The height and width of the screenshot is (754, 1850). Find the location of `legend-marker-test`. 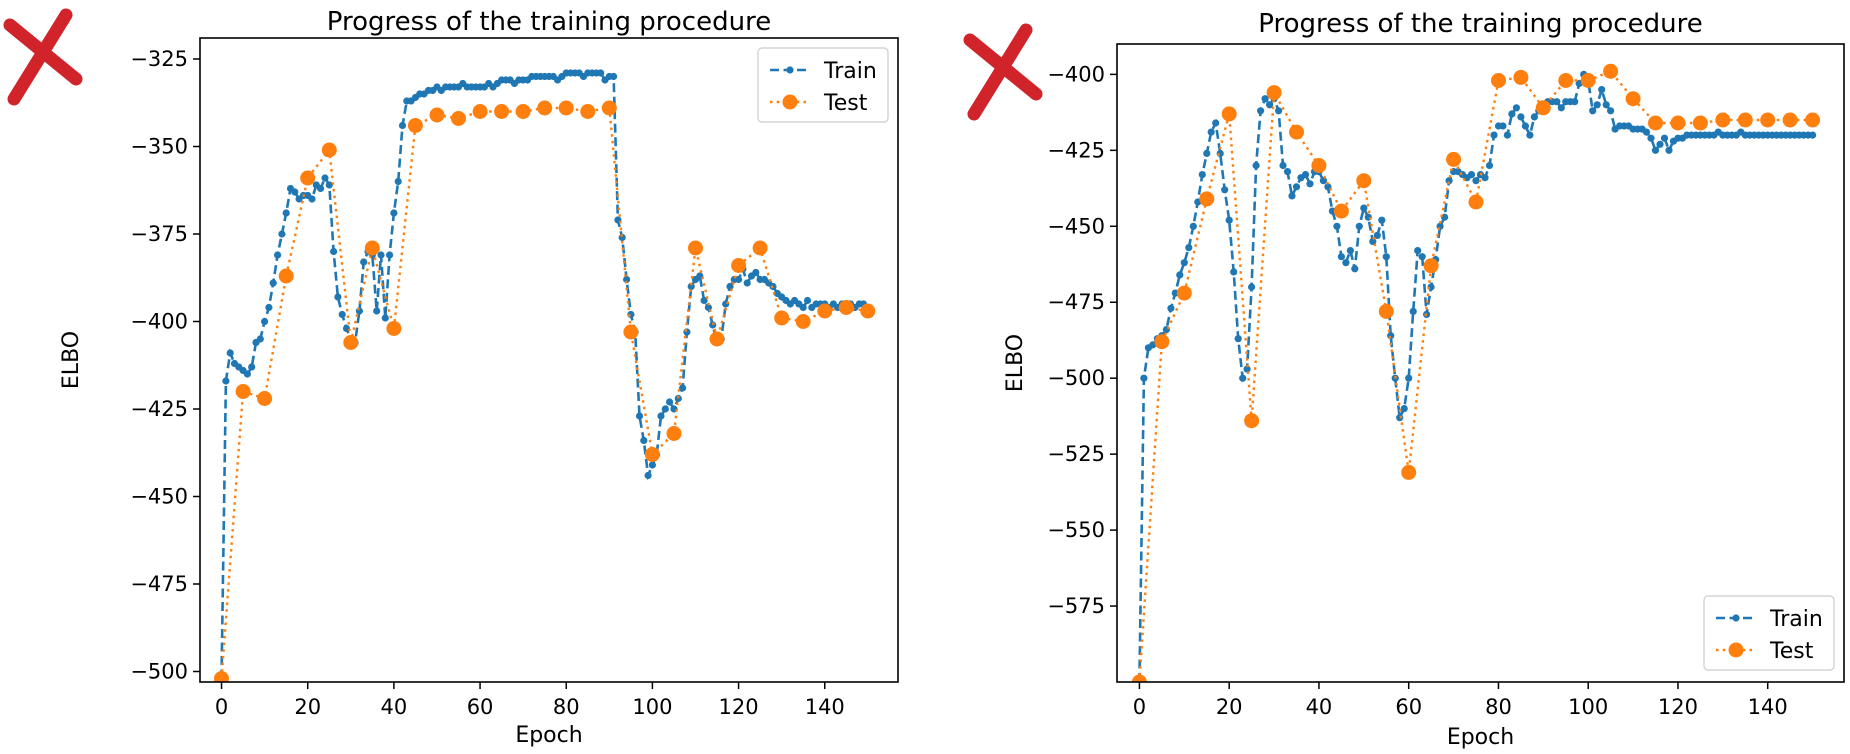

legend-marker-test is located at coordinates (1736, 650).